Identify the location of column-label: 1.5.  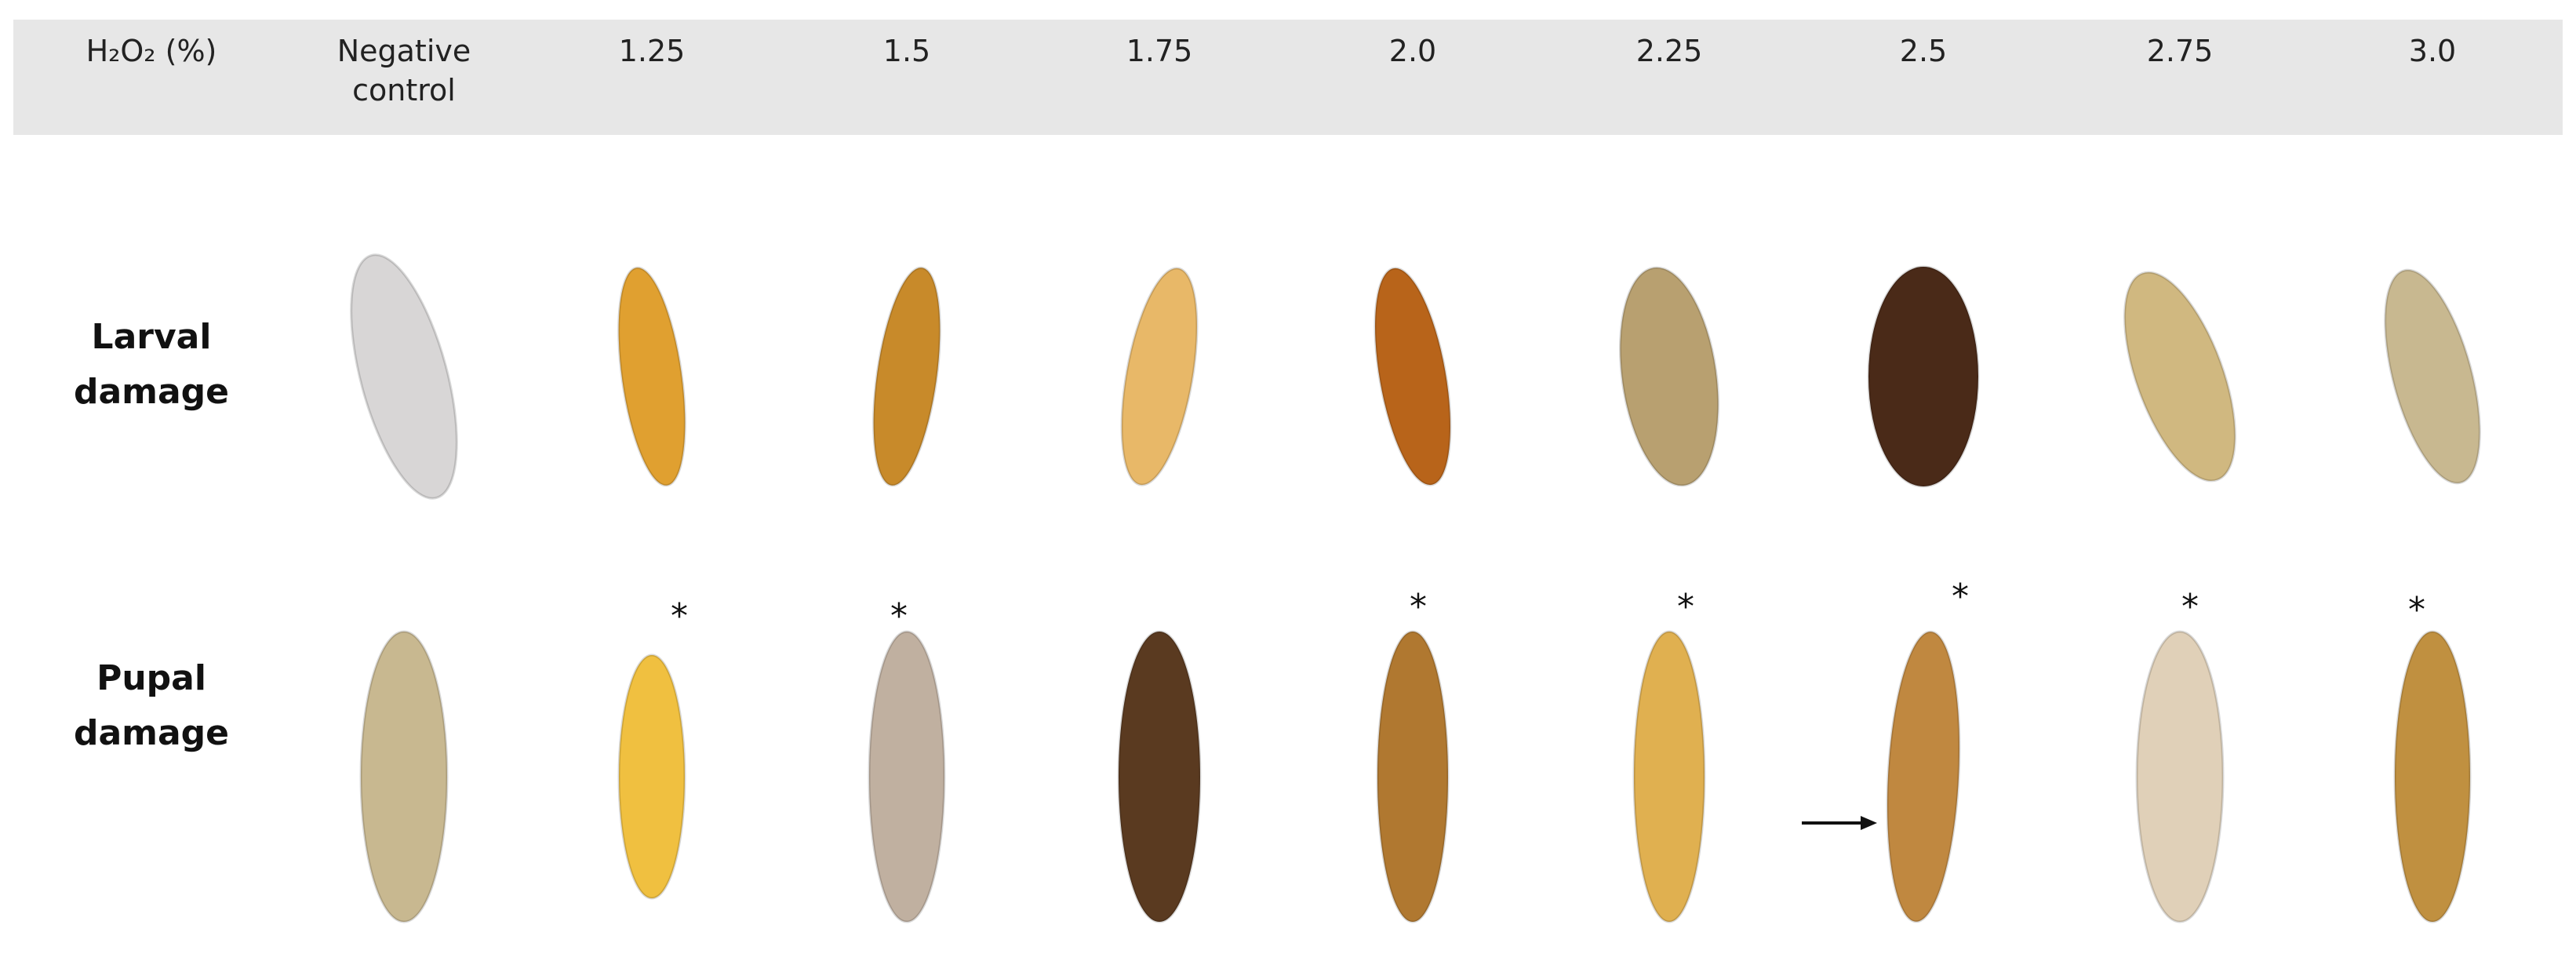
(906, 51).